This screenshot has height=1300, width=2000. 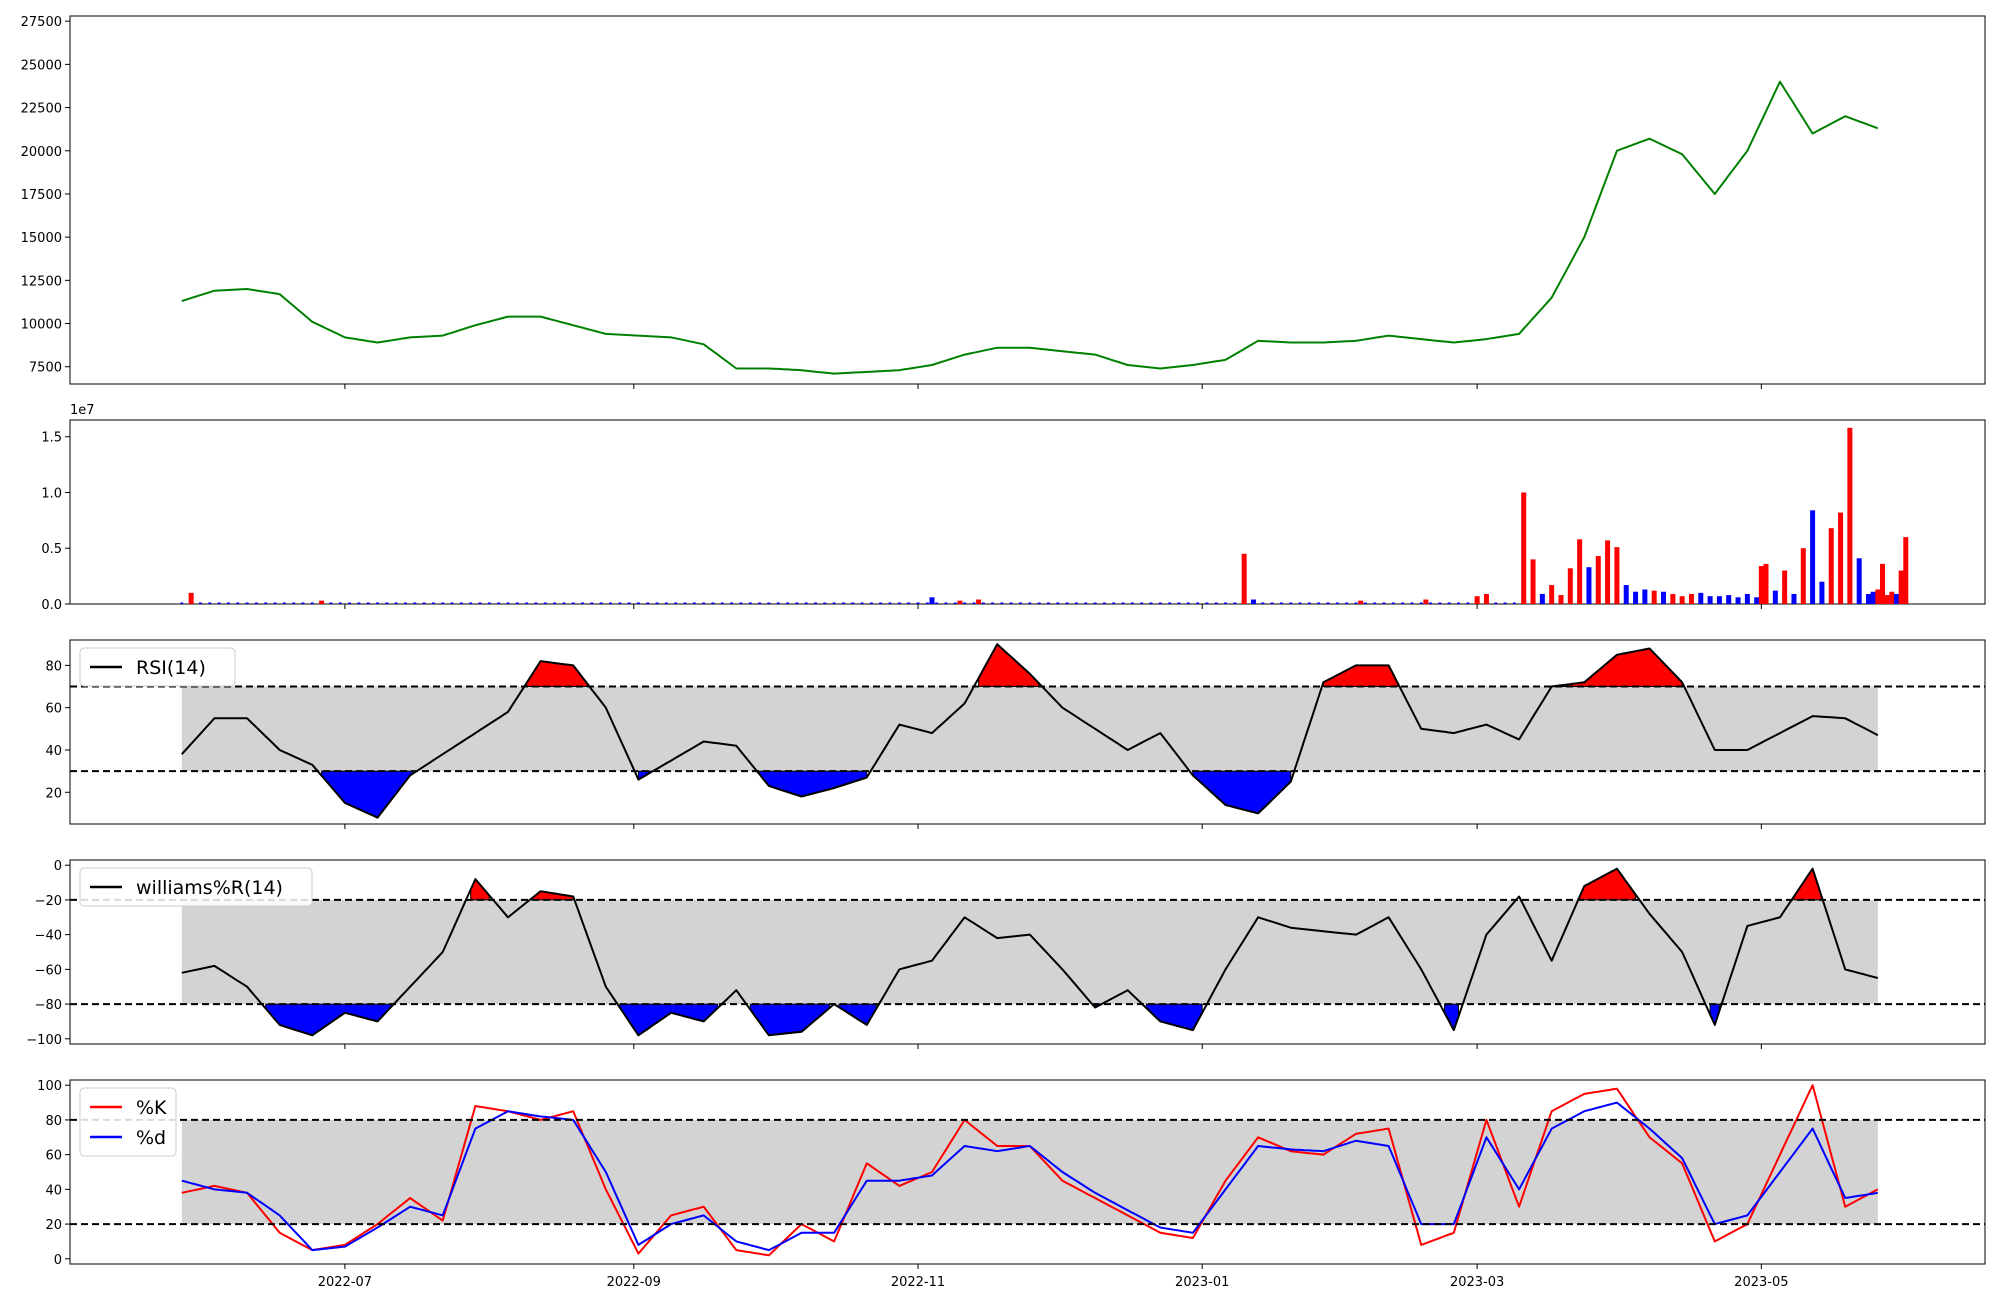 I want to click on series-line-d, so click(x=1029, y=1176).